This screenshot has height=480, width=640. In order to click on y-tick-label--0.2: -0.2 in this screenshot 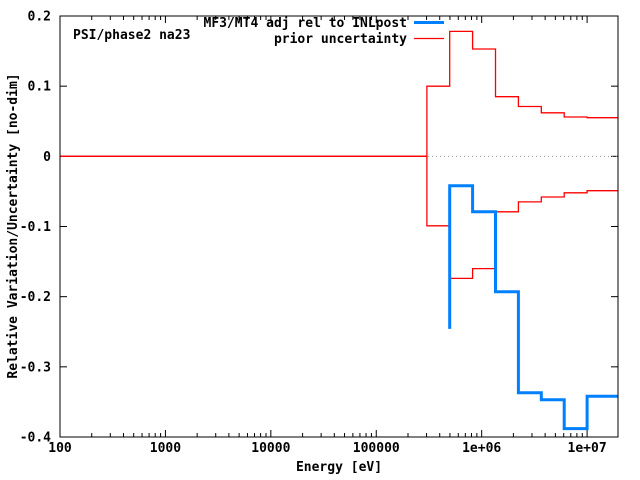, I will do `click(35, 297)`.